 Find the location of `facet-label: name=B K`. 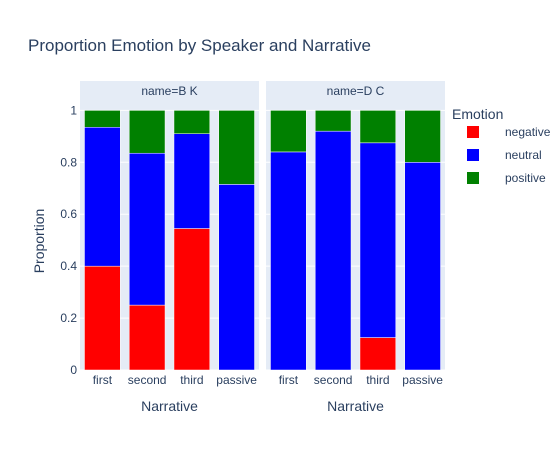

facet-label: name=B K is located at coordinates (169, 91).